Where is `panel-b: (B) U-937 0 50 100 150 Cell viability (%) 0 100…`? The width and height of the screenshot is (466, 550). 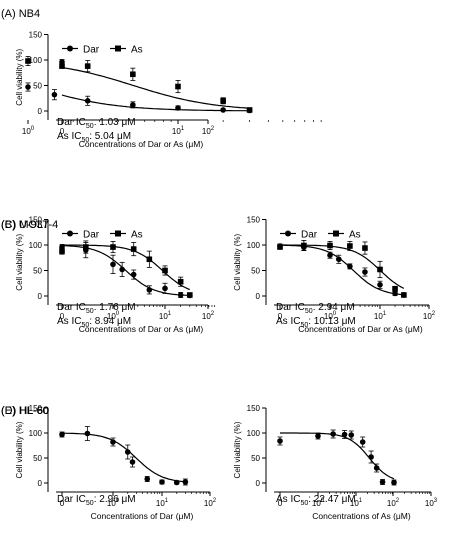 panel-b: (B) U-937 0 50 100 150 Cell viability (%) 0 100… is located at coordinates (108, 275).